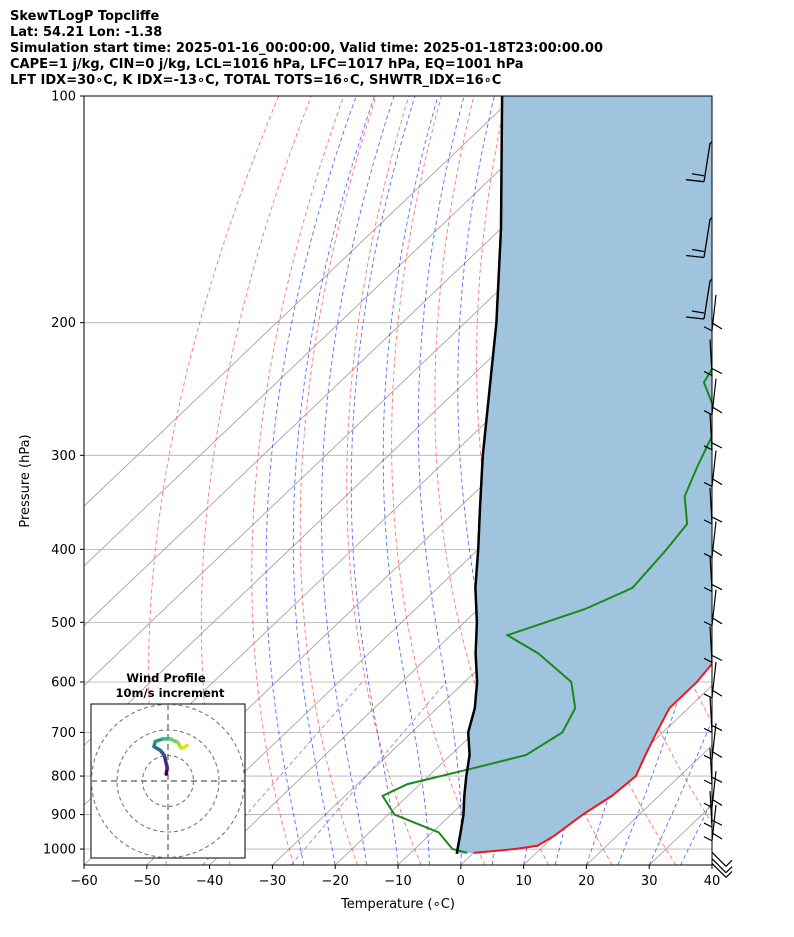  I want to click on title-line-station: SkewTLogP Topcliffe, so click(85, 16).